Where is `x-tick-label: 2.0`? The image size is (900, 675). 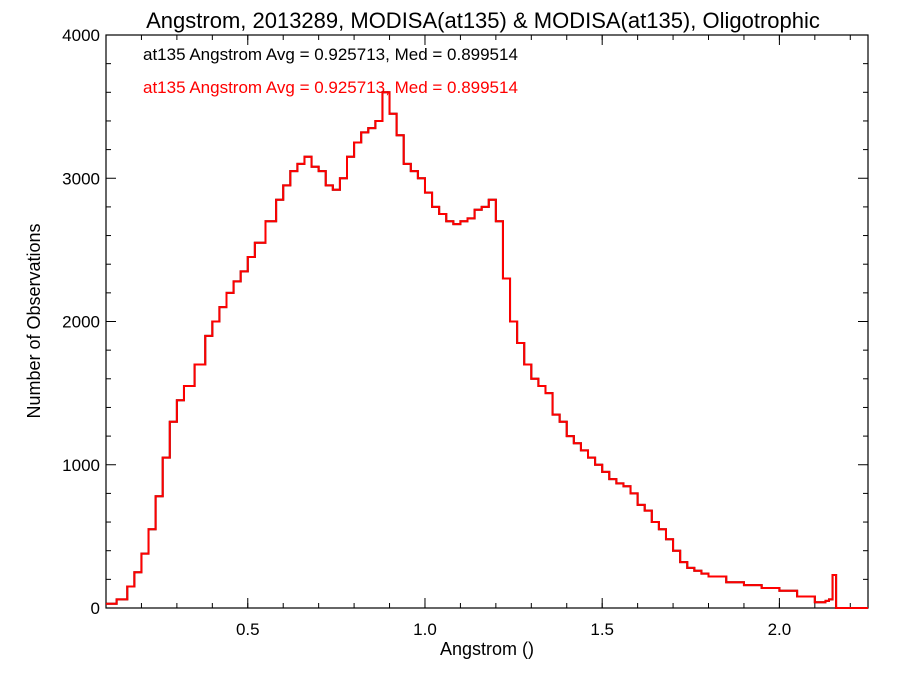 x-tick-label: 2.0 is located at coordinates (780, 629).